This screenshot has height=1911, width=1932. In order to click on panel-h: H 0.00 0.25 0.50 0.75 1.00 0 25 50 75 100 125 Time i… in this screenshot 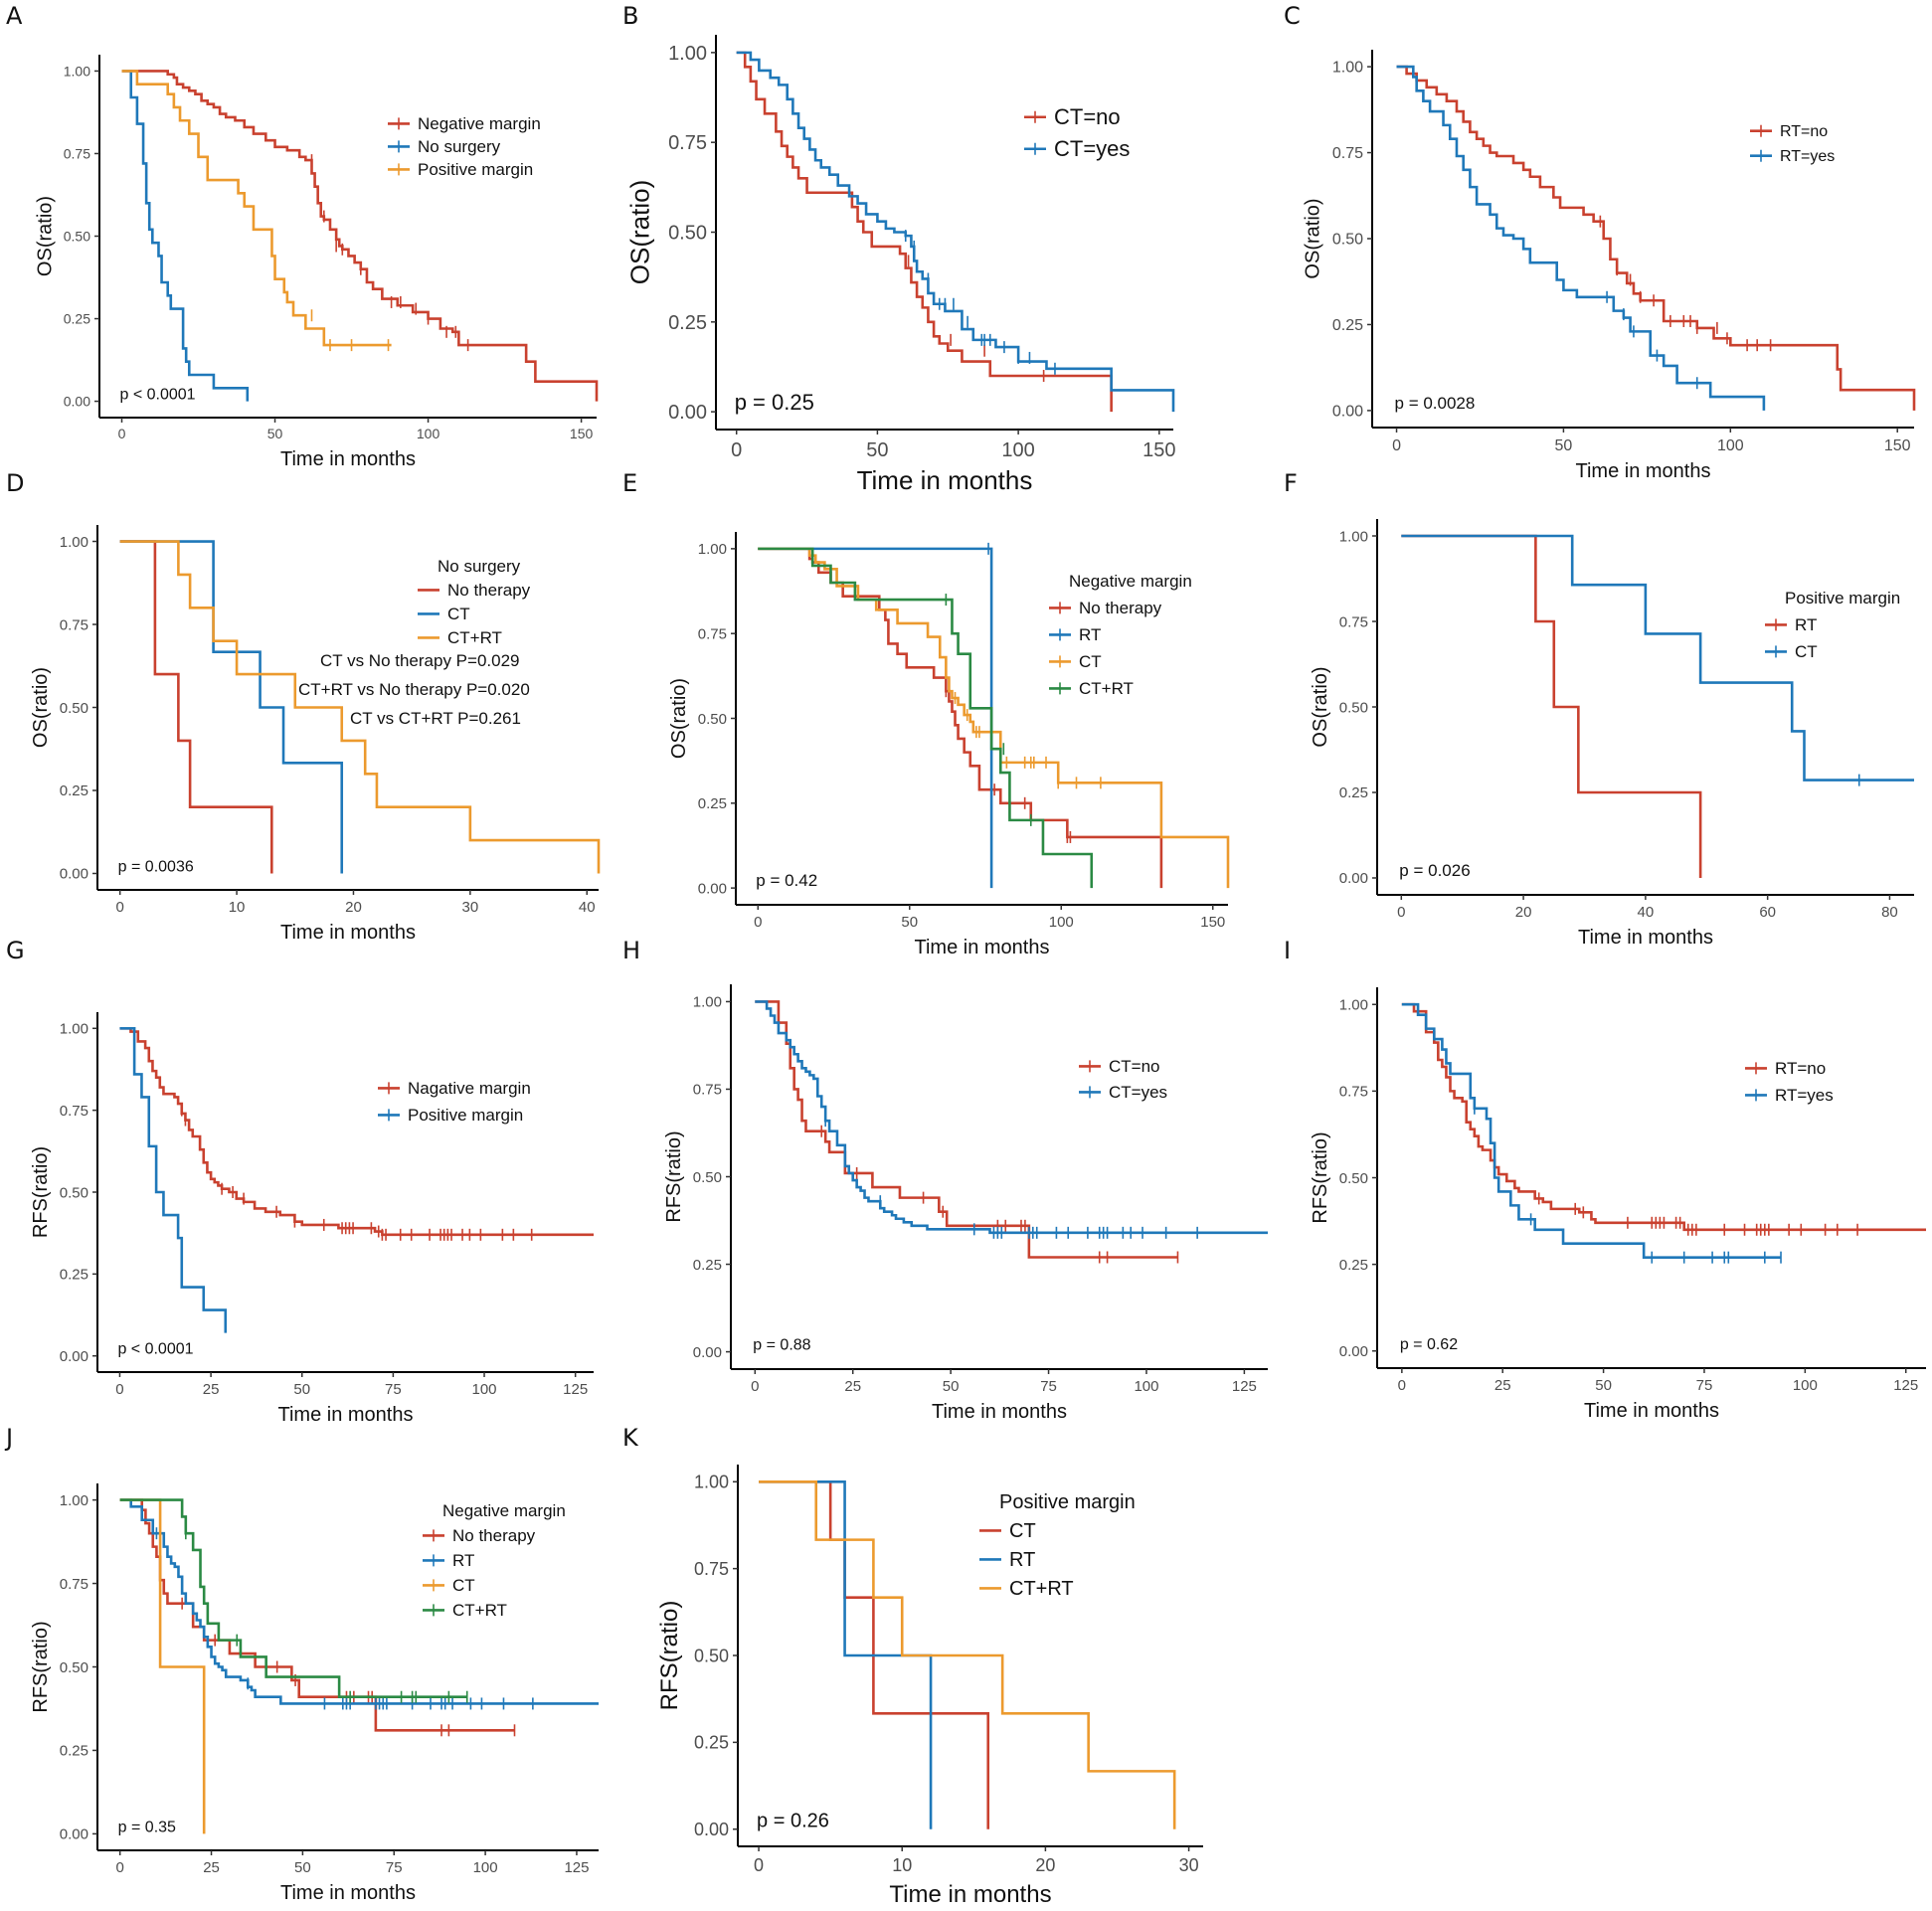, I will do `click(947, 1179)`.